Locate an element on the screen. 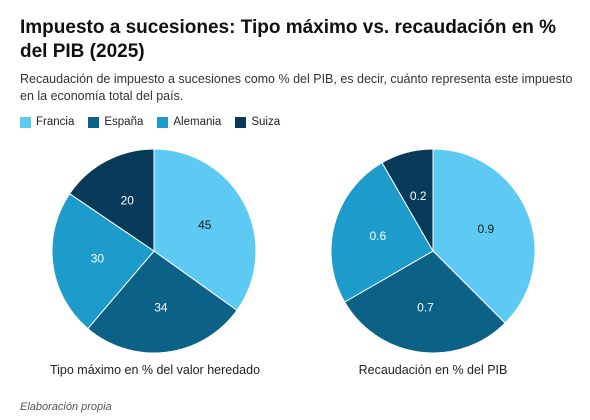 The width and height of the screenshot is (590, 420). pie-slice-label: 30 is located at coordinates (98, 259).